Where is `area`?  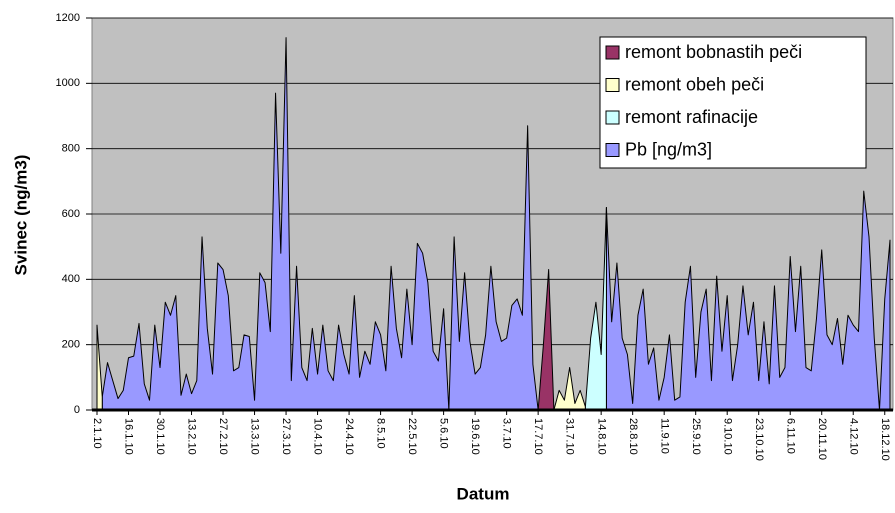 area is located at coordinates (595, 308).